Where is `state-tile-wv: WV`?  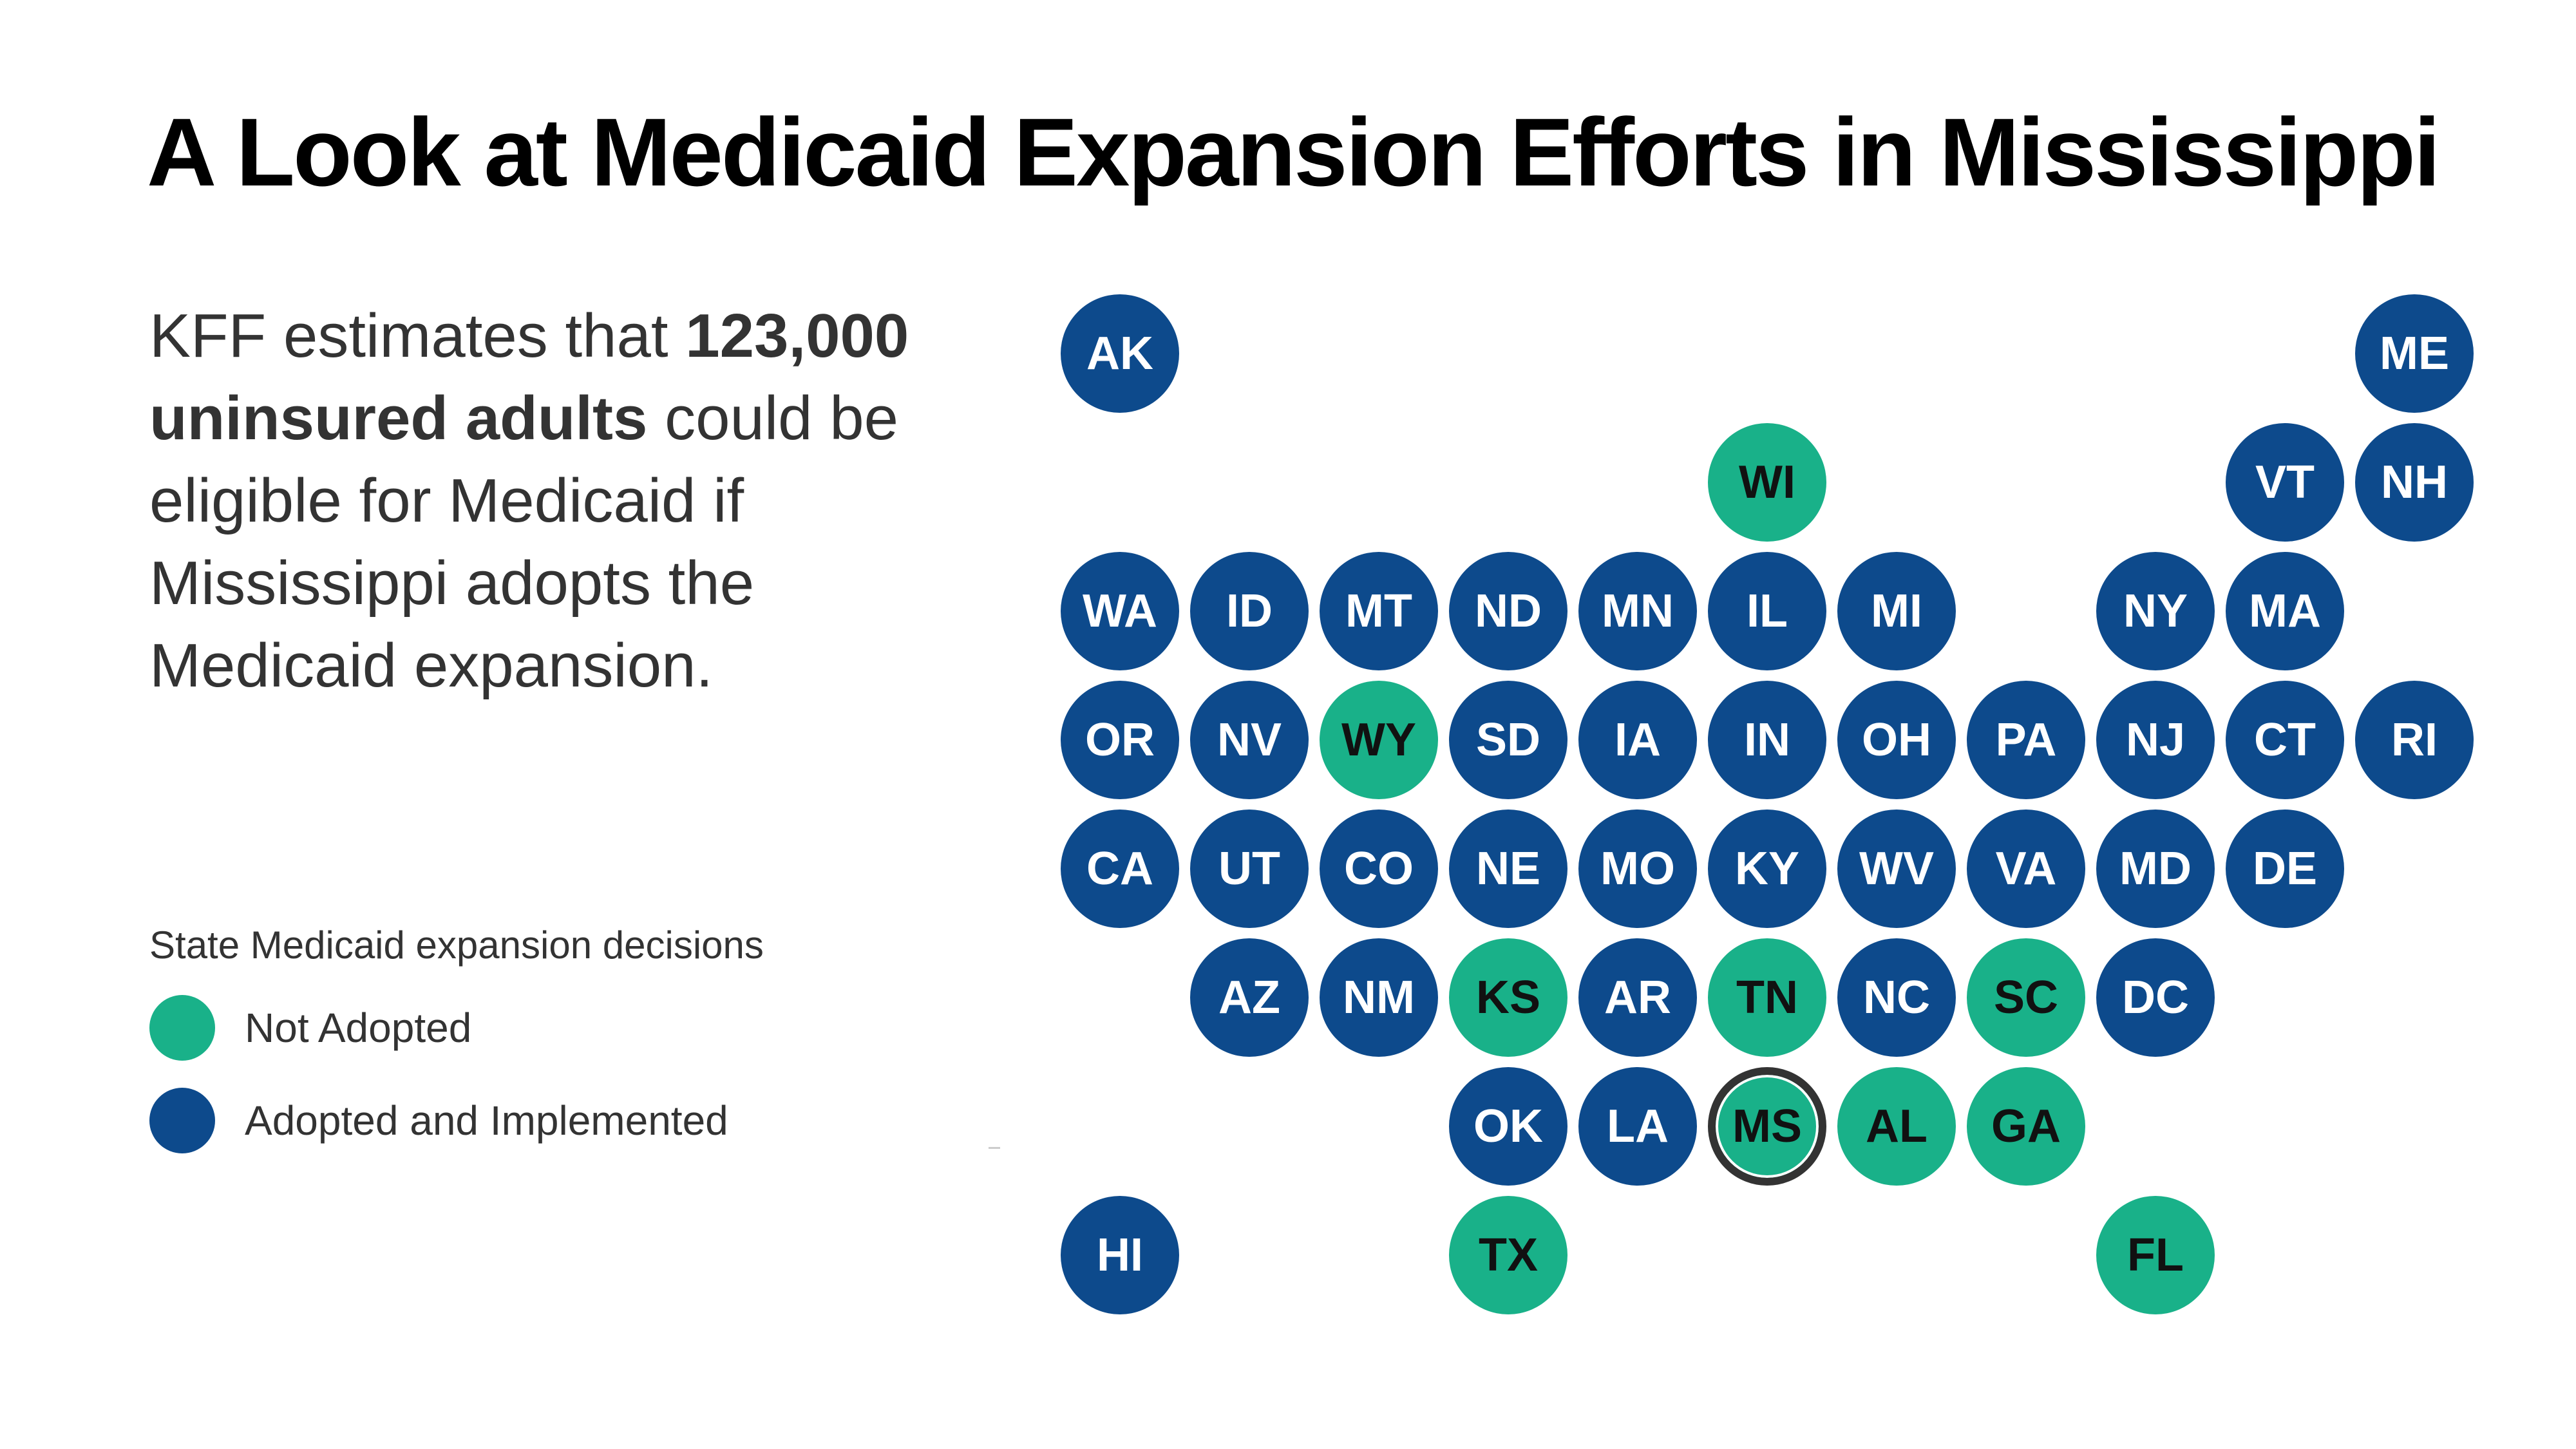
state-tile-wv: WV is located at coordinates (1896, 869).